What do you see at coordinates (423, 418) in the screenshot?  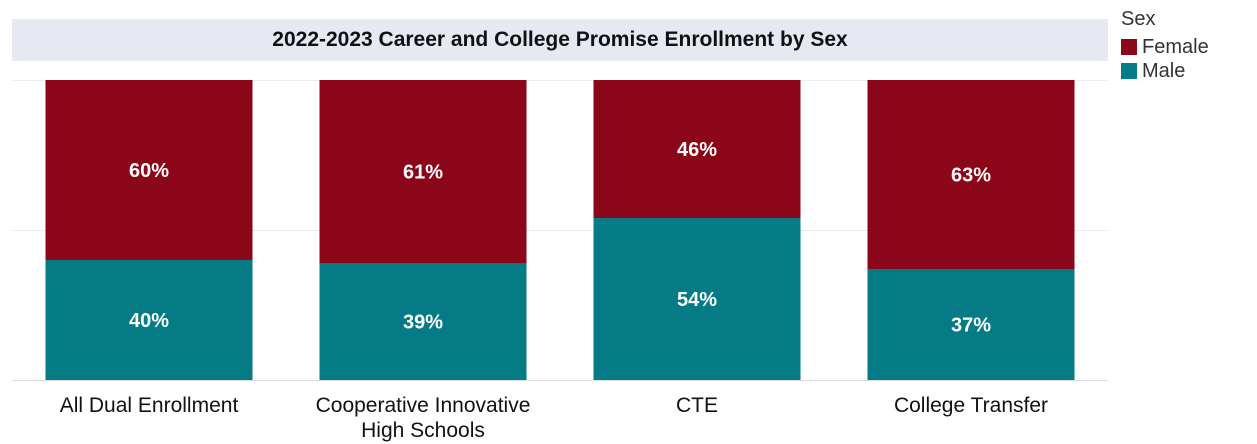 I see `x-tick-label-2: Cooperative Innovative High Schools` at bounding box center [423, 418].